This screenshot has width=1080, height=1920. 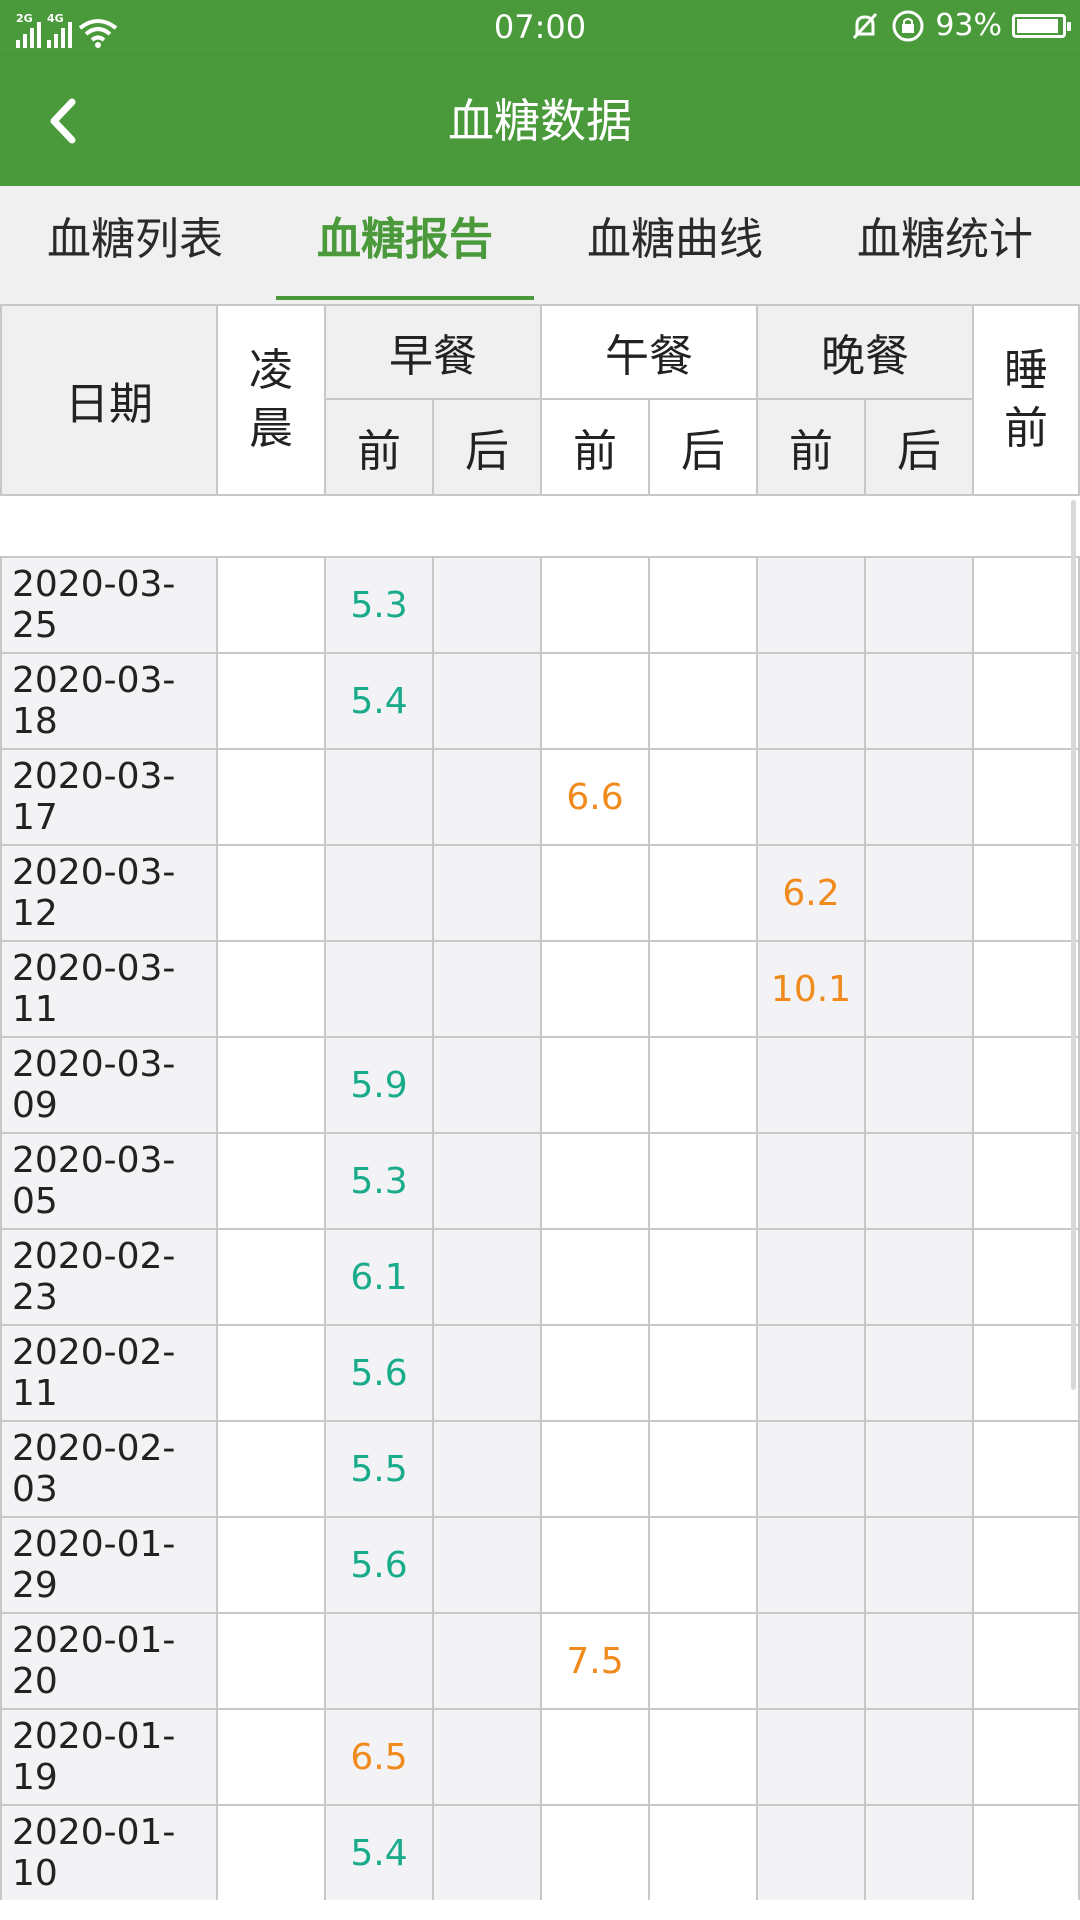 I want to click on tab-label: 血糖报告, so click(x=405, y=239).